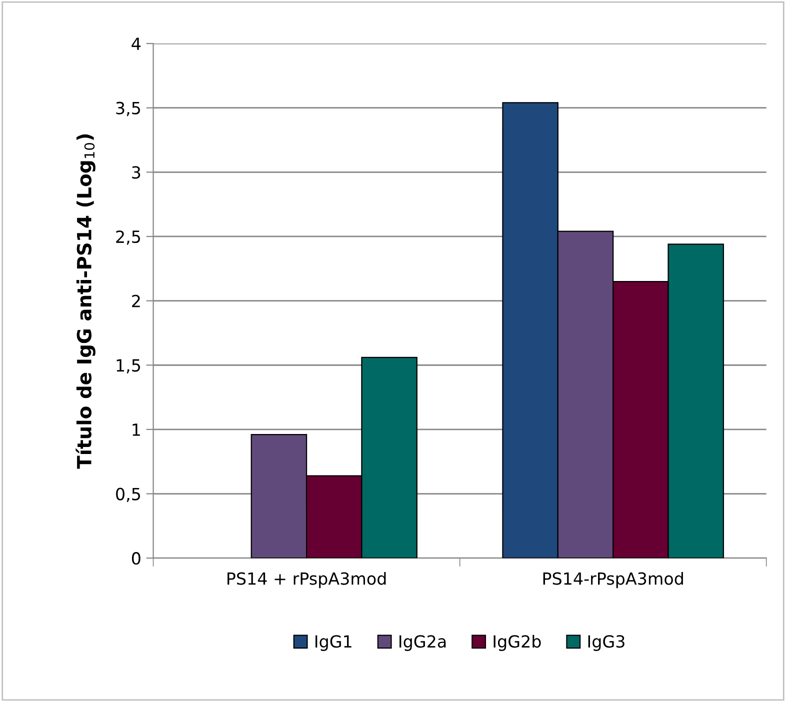  I want to click on legend-label: IgG3, so click(606, 643).